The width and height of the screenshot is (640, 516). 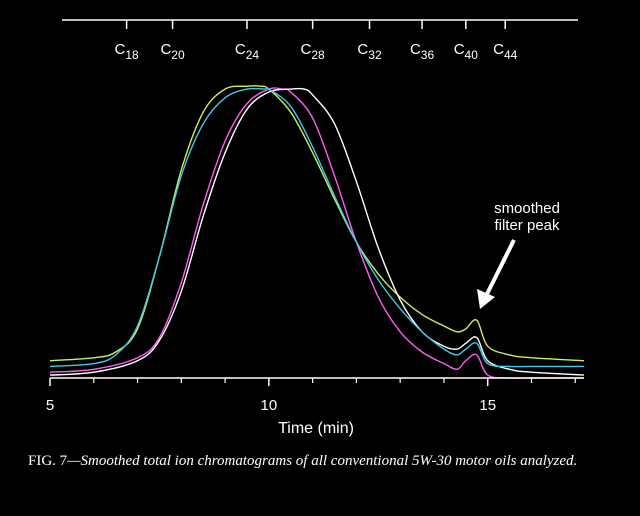 What do you see at coordinates (247, 51) in the screenshot?
I see `carbon-marker-label: C24` at bounding box center [247, 51].